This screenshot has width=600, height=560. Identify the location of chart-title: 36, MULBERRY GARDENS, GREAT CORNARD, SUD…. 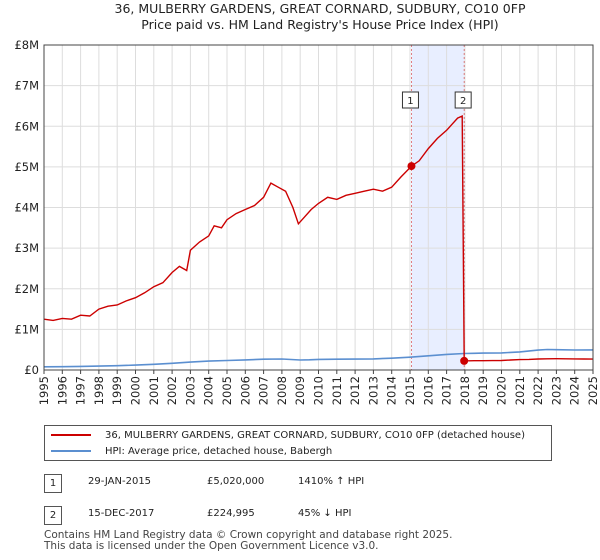
(320, 8).